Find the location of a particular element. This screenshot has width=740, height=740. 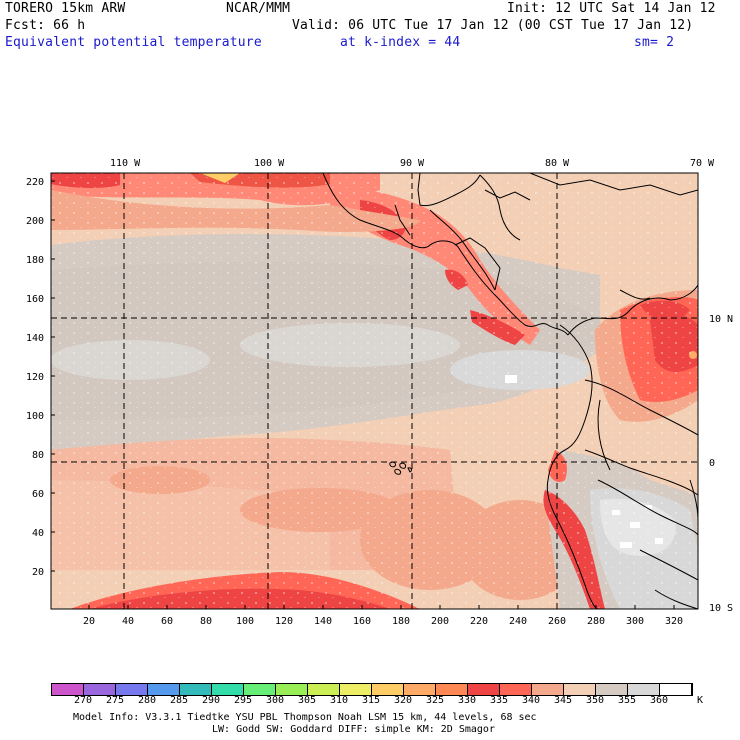

colorbar-label: 360 is located at coordinates (659, 700).